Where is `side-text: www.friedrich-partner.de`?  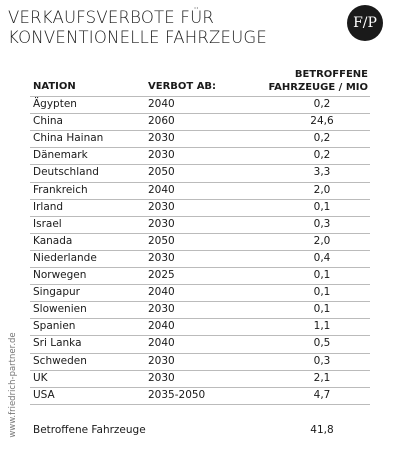
side-text: www.friedrich-partner.de is located at coordinates (13, 385).